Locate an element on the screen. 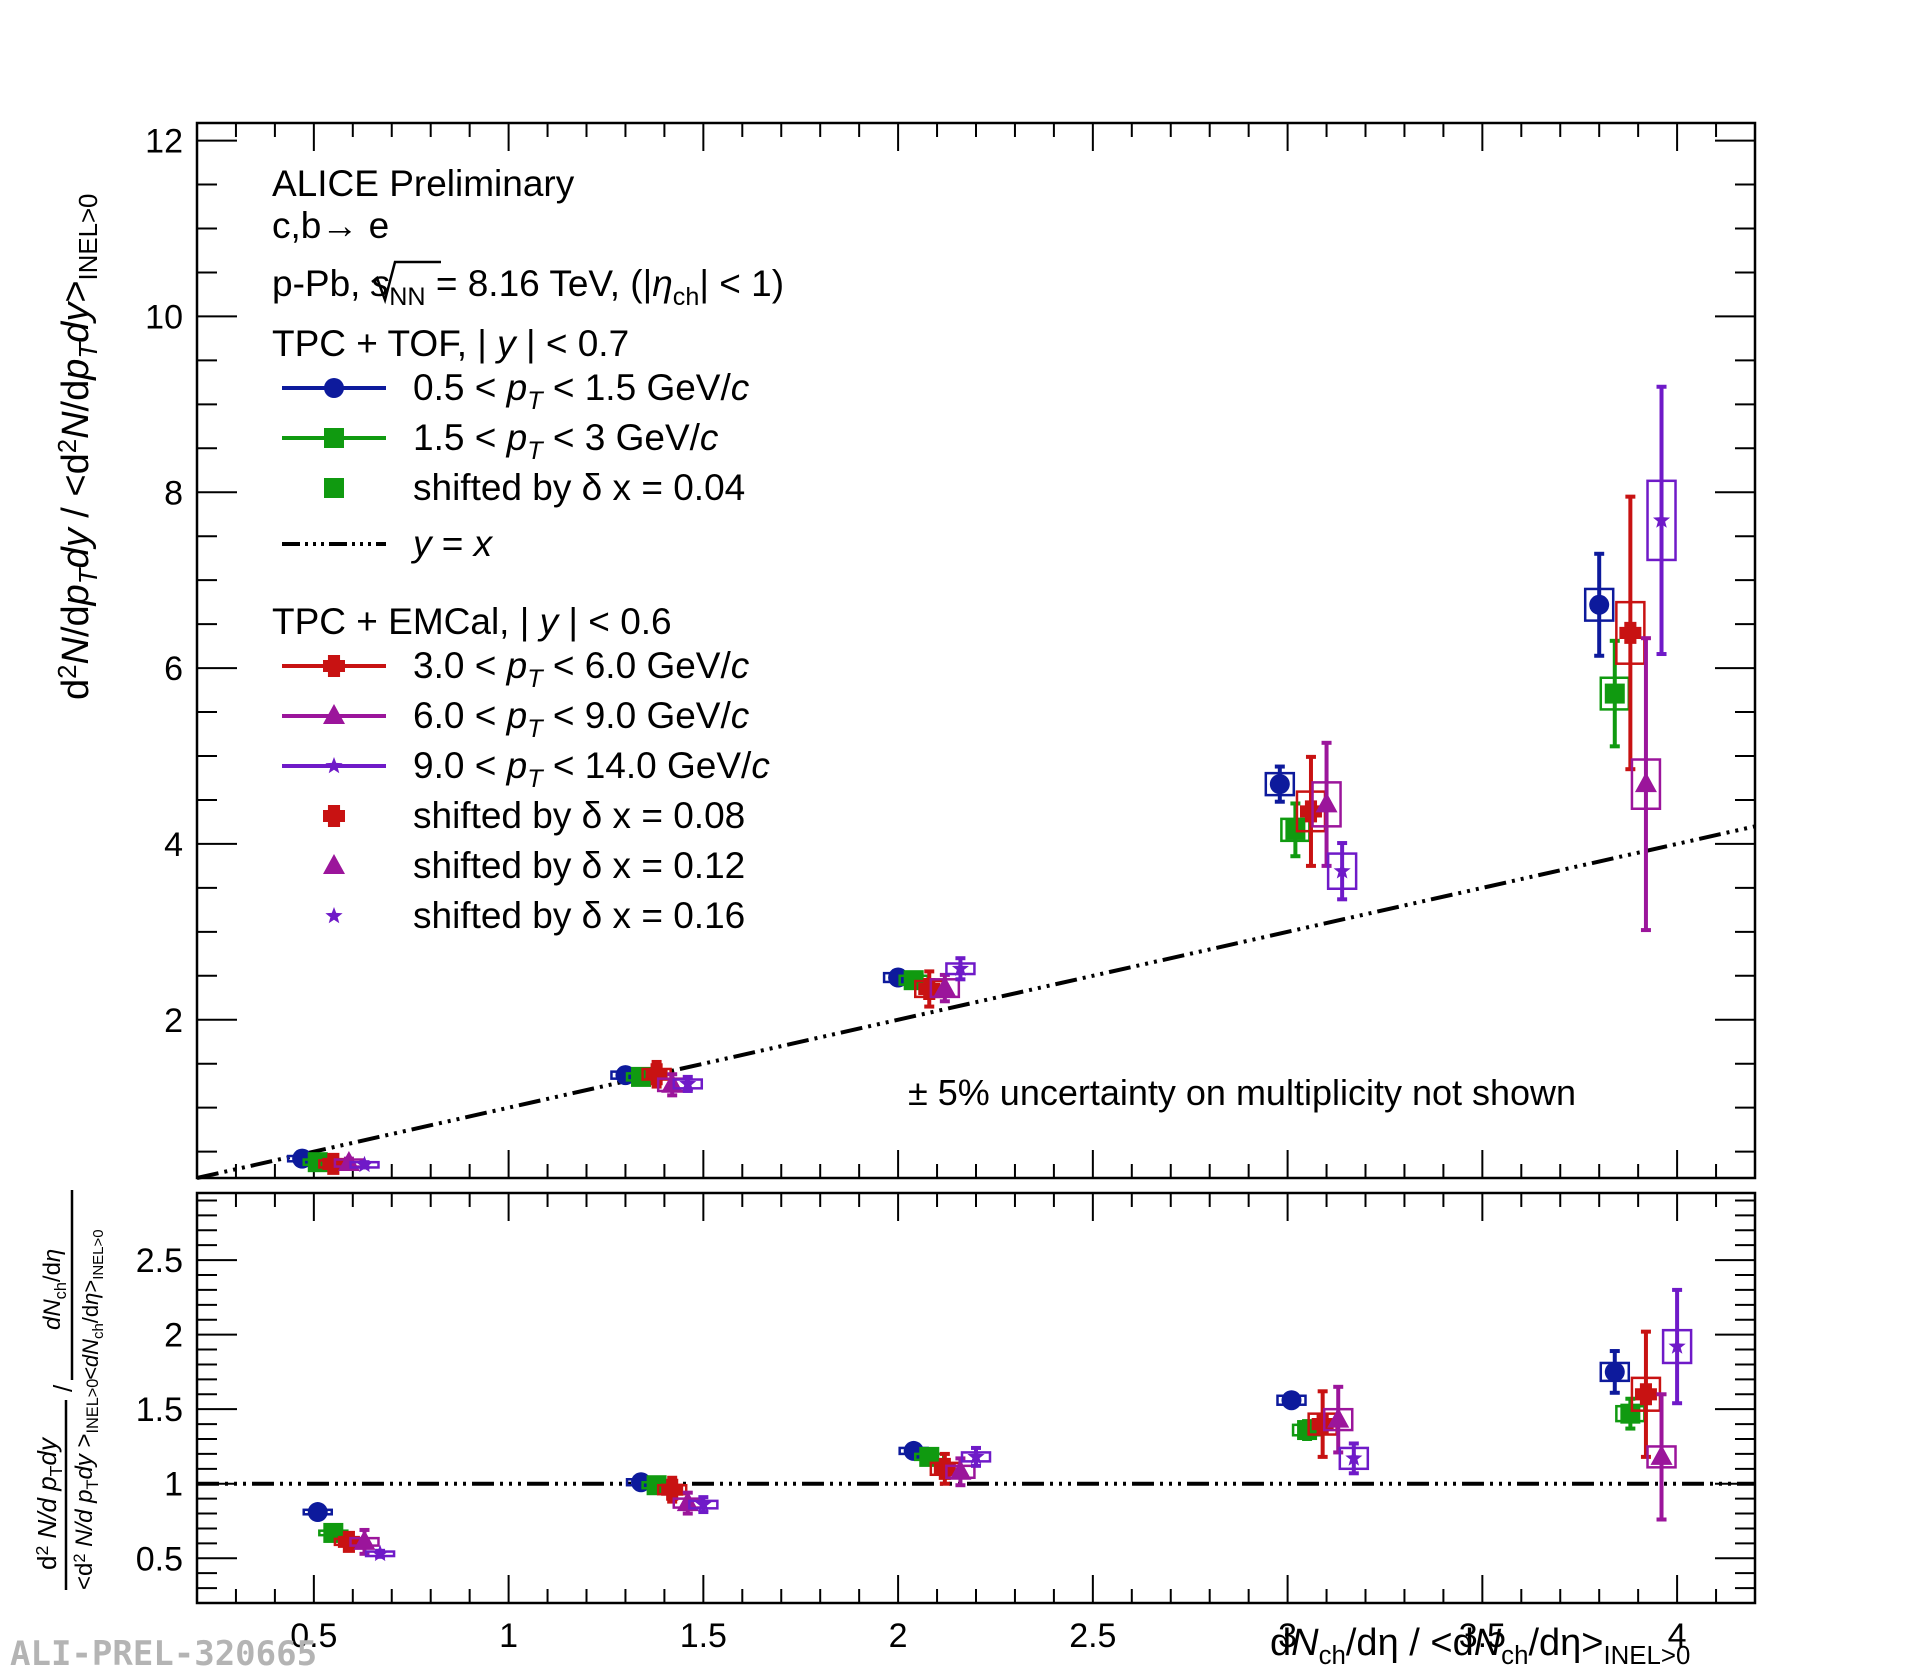  top-y-tick-label: 12 is located at coordinates (164, 142).